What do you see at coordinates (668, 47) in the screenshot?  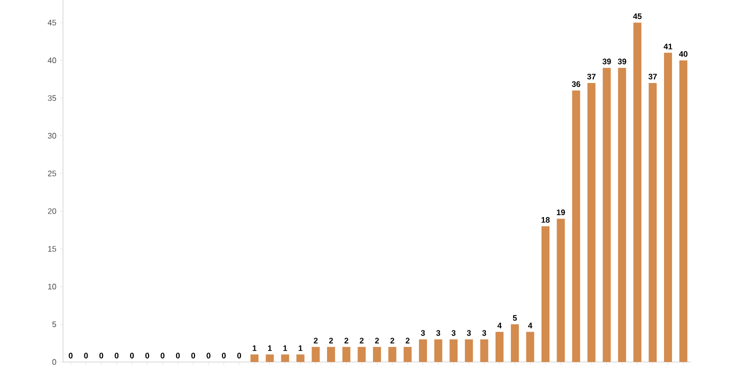 I see `data-label: 41` at bounding box center [668, 47].